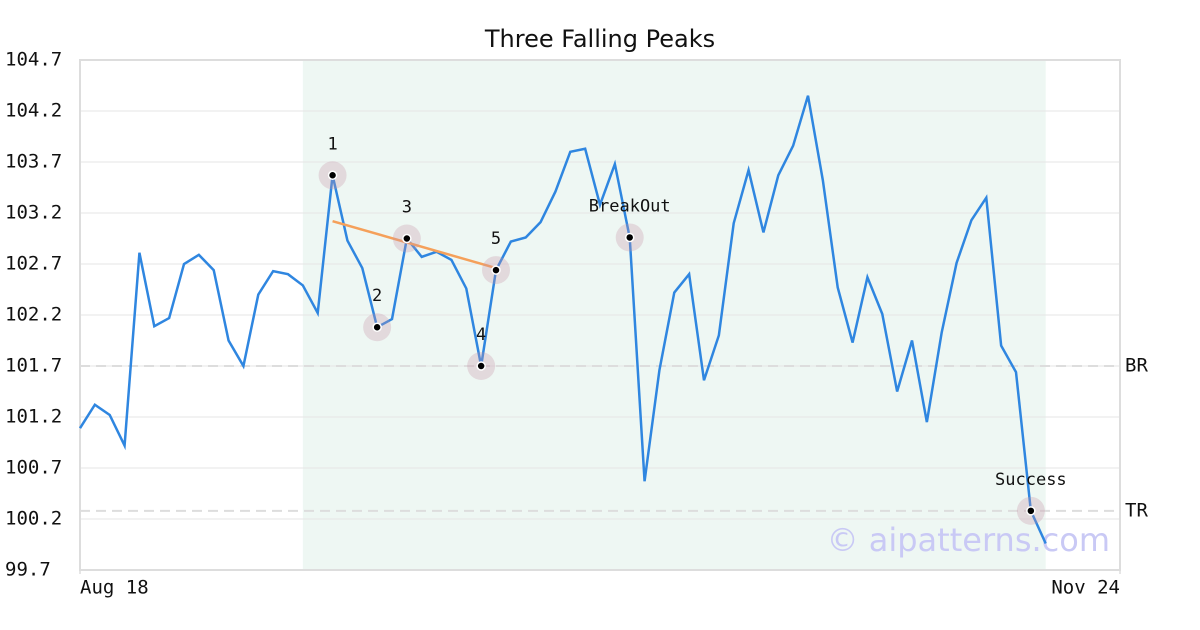  I want to click on y-tick-label: 102.7, so click(33, 264).